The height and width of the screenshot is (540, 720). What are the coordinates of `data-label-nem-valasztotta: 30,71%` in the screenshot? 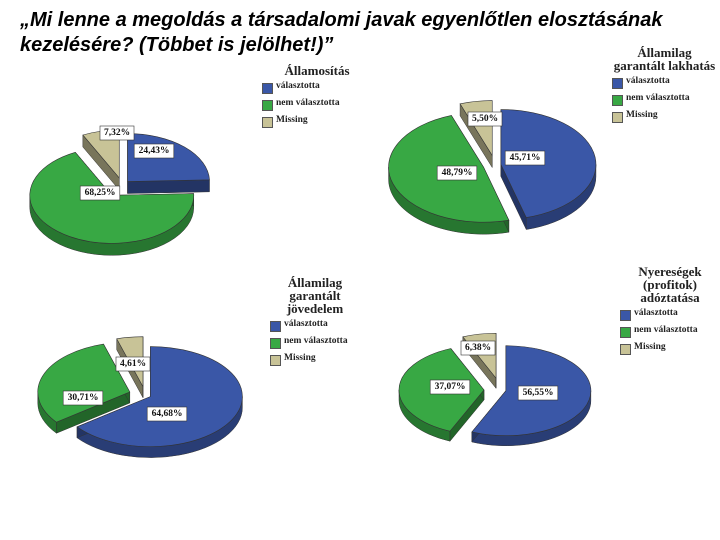 It's located at (83, 398).